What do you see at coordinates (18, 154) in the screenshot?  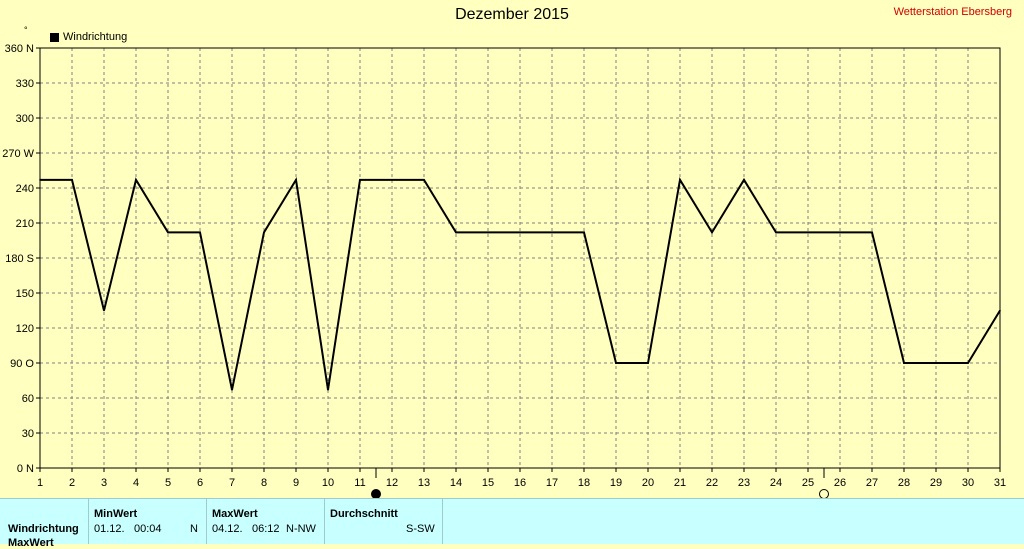 I see `y-tick-label: 270 W` at bounding box center [18, 154].